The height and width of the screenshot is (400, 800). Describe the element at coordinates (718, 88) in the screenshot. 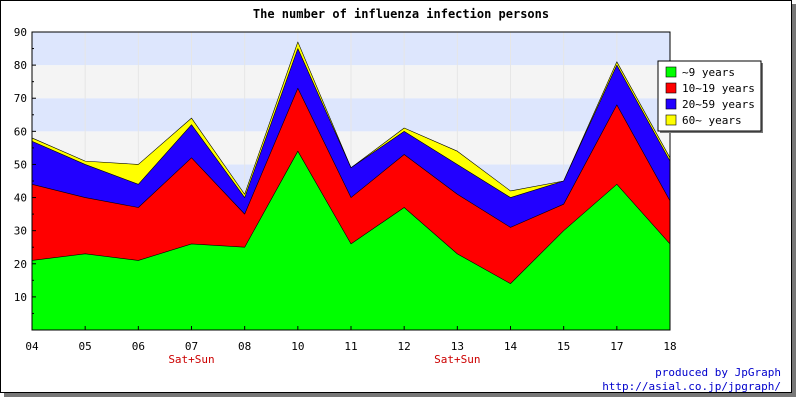

I see `legend-label: 10~19 years` at that location.